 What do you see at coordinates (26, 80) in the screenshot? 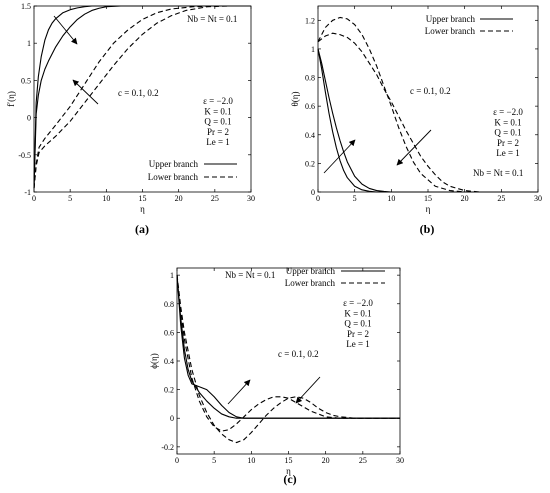
I see `y-tick-label: 0.5` at bounding box center [26, 80].